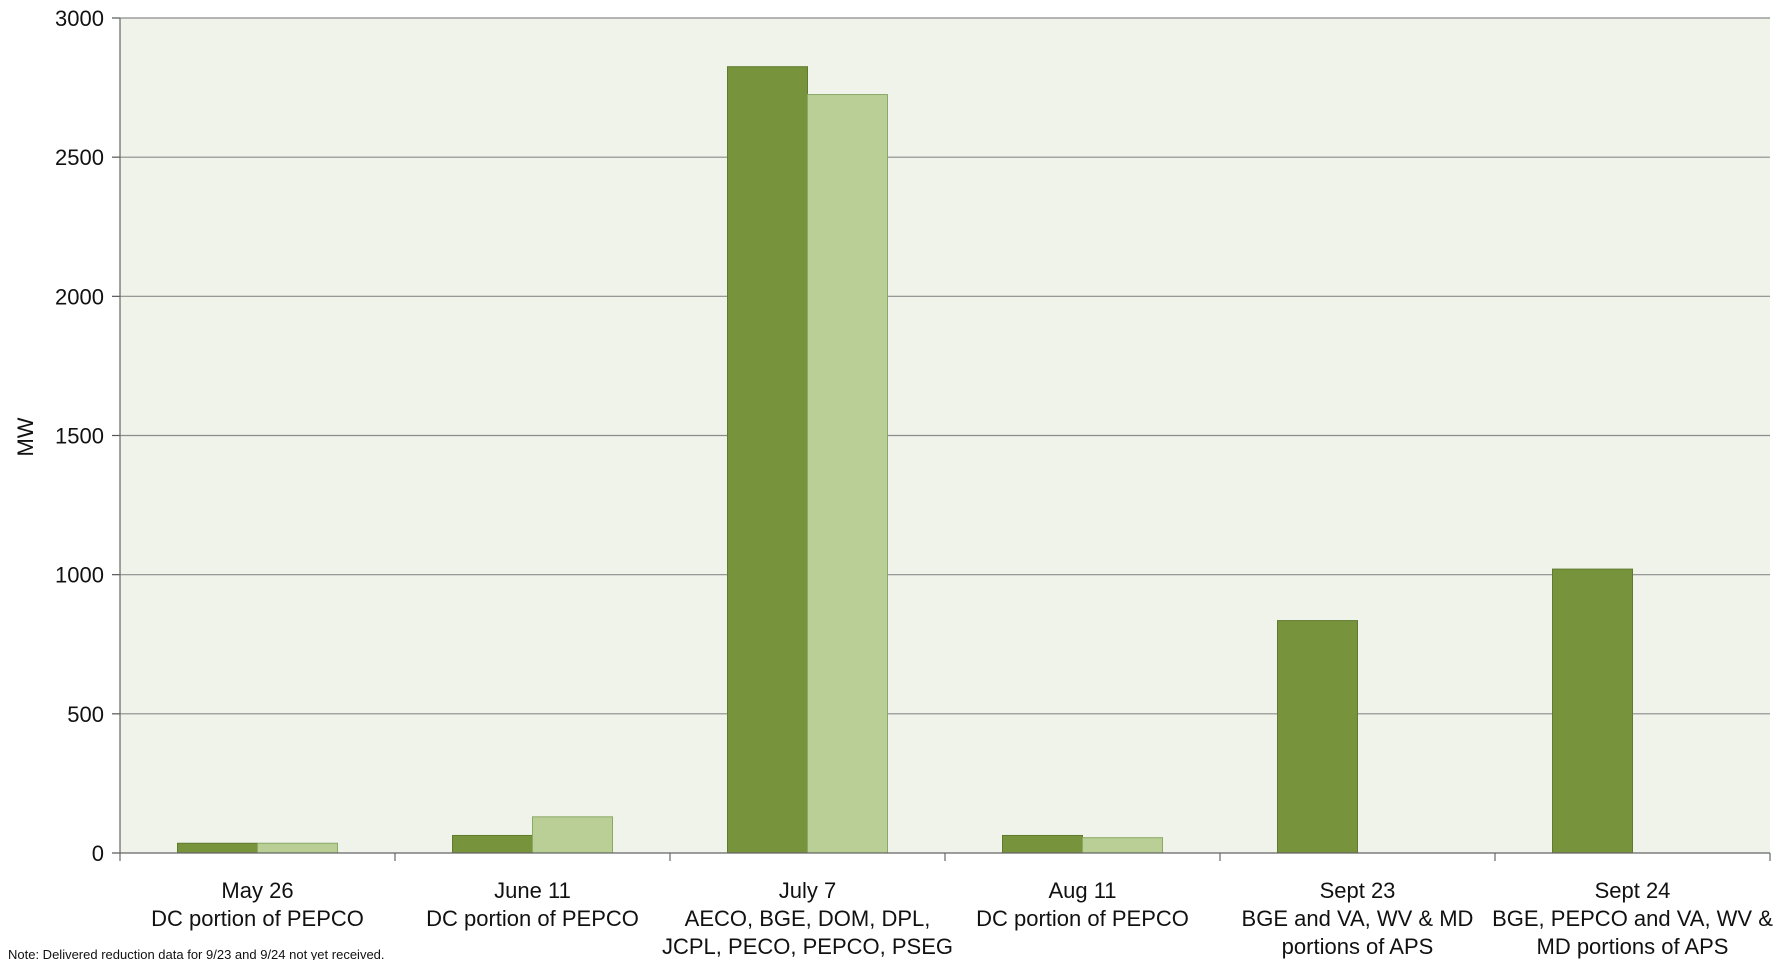 Image resolution: width=1777 pixels, height=960 pixels. I want to click on y-tick-label: 1000, so click(79, 575).